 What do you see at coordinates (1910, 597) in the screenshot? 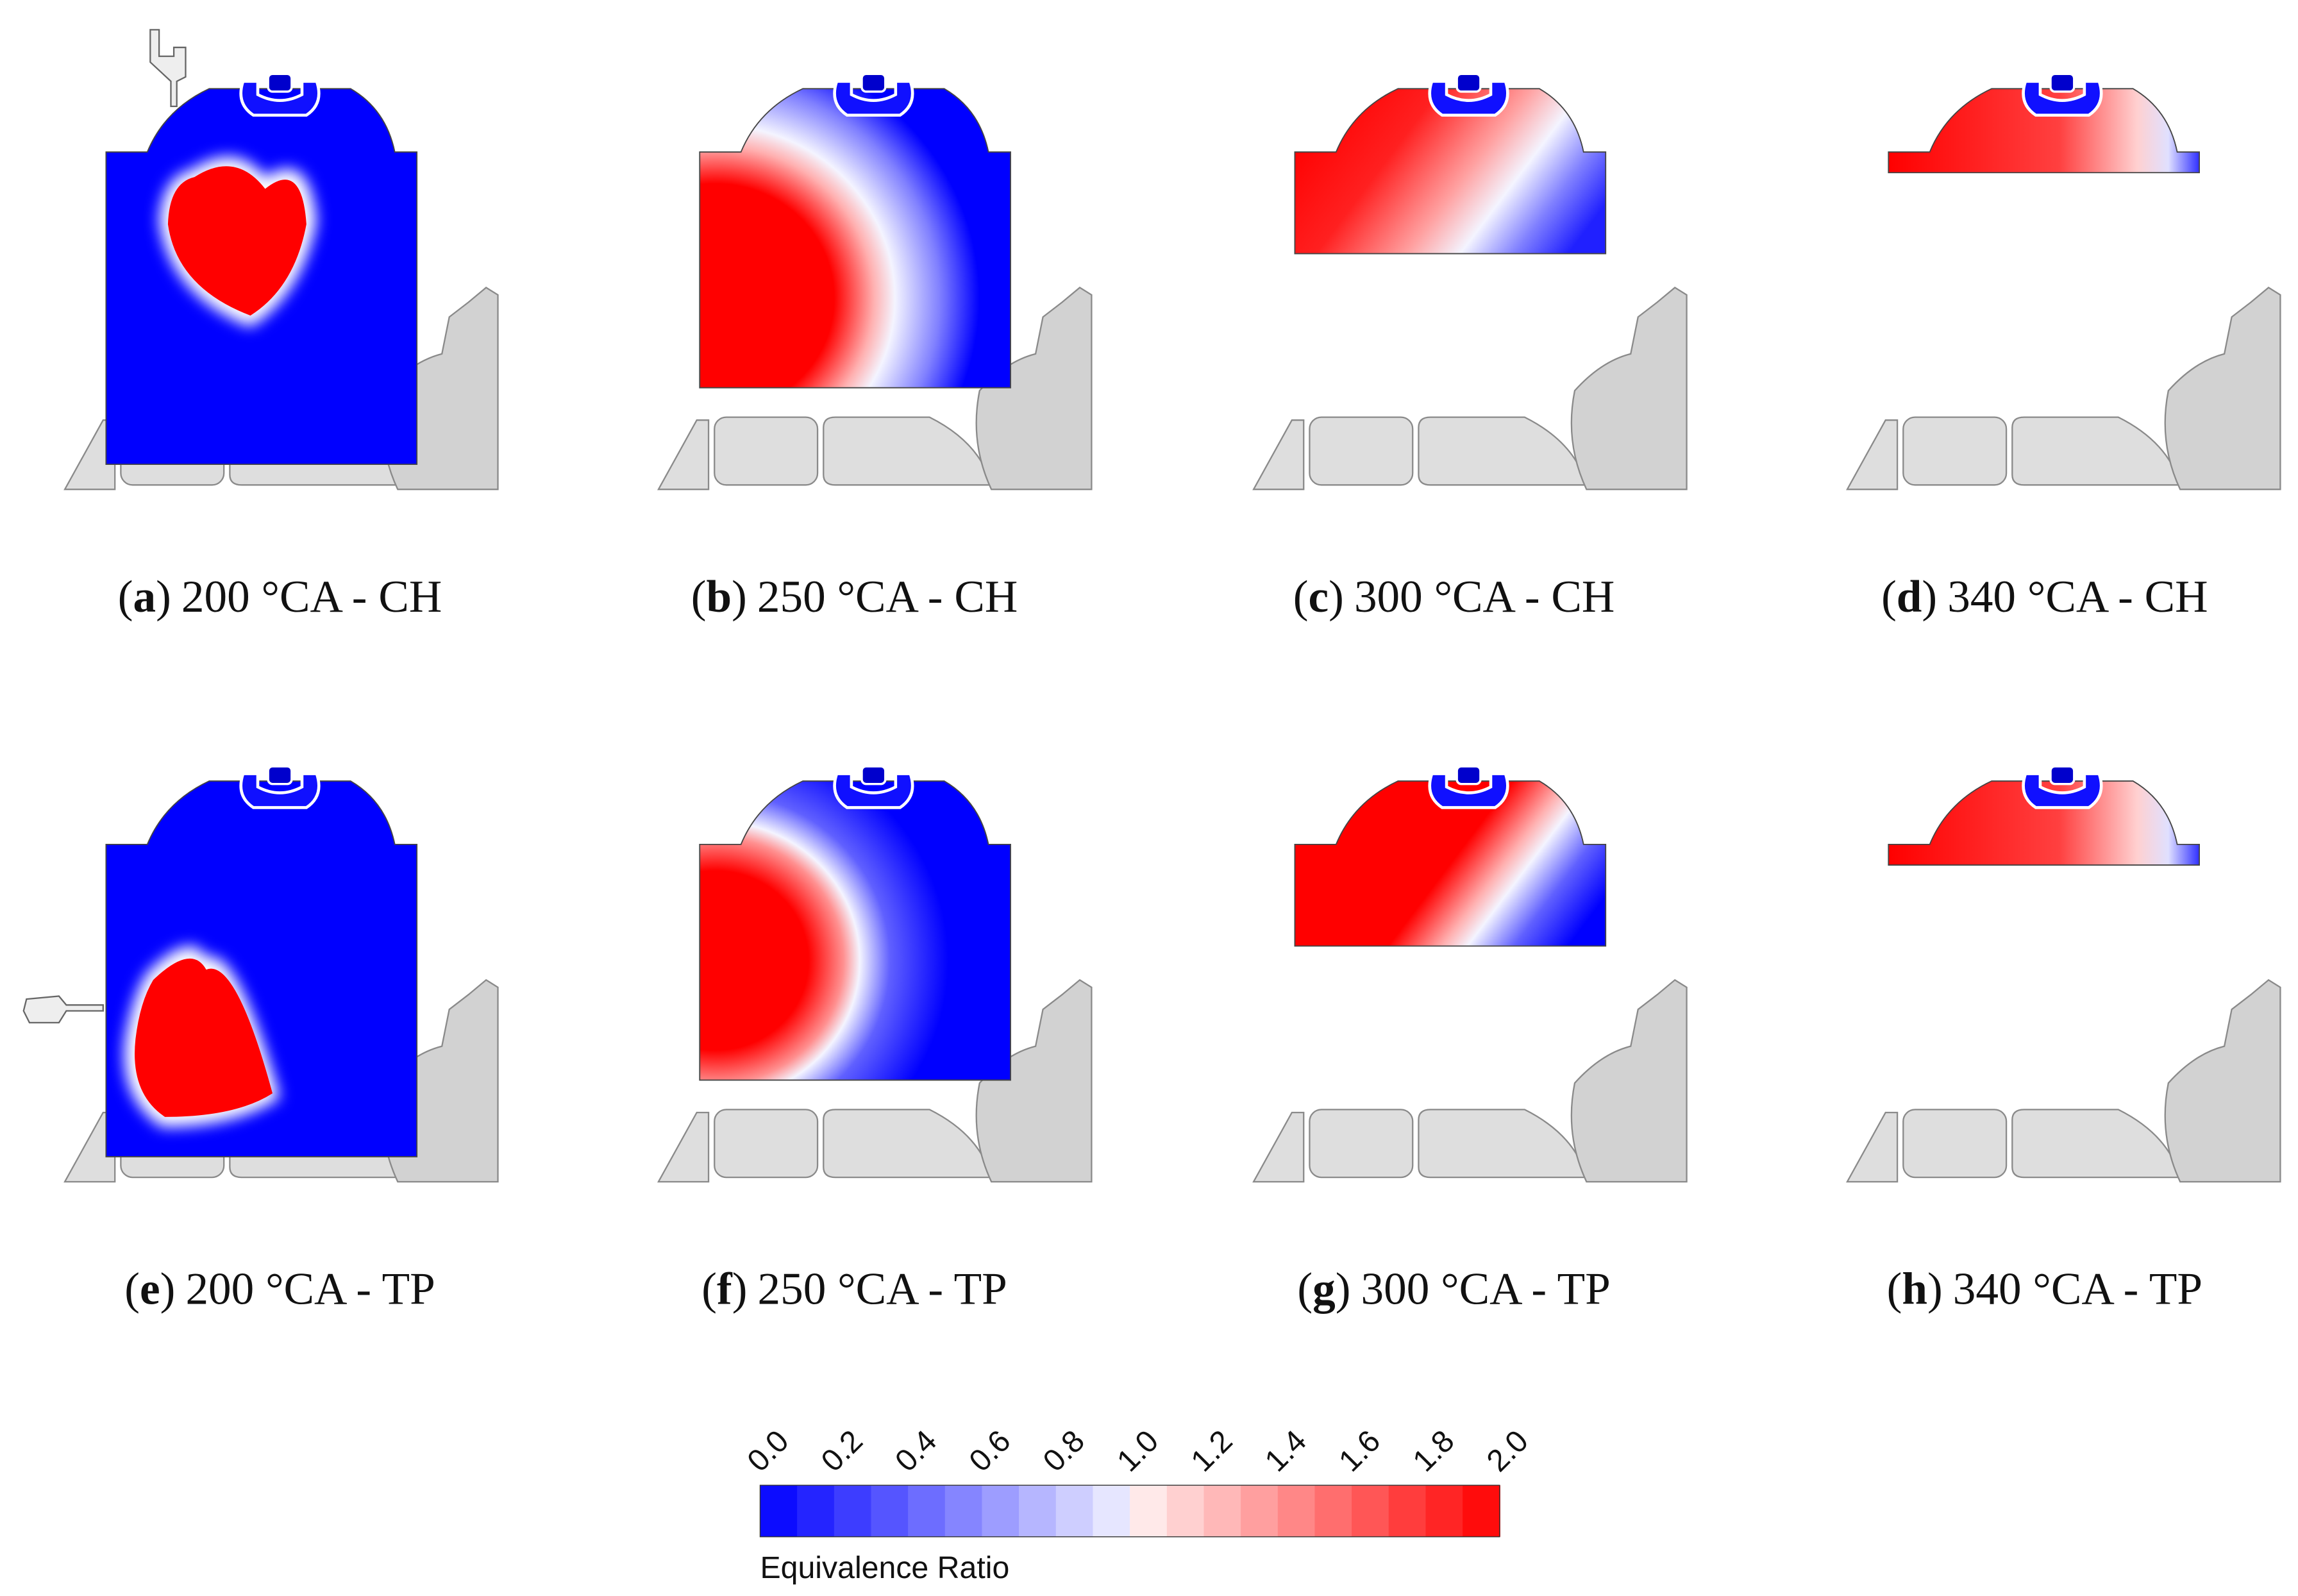
I see `panel-letter: d` at bounding box center [1910, 597].